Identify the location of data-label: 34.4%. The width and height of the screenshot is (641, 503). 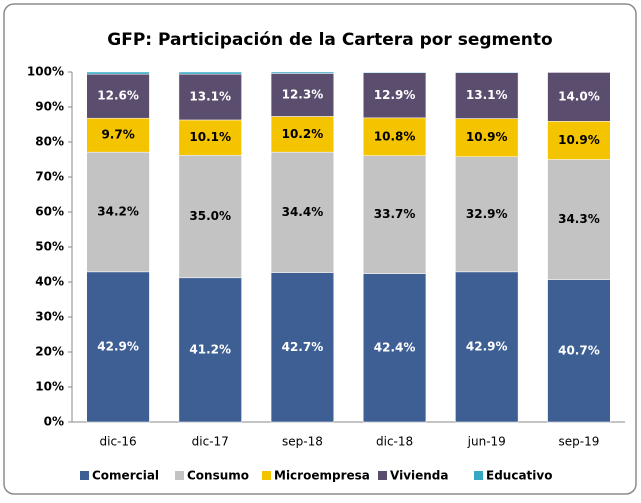
(303, 212).